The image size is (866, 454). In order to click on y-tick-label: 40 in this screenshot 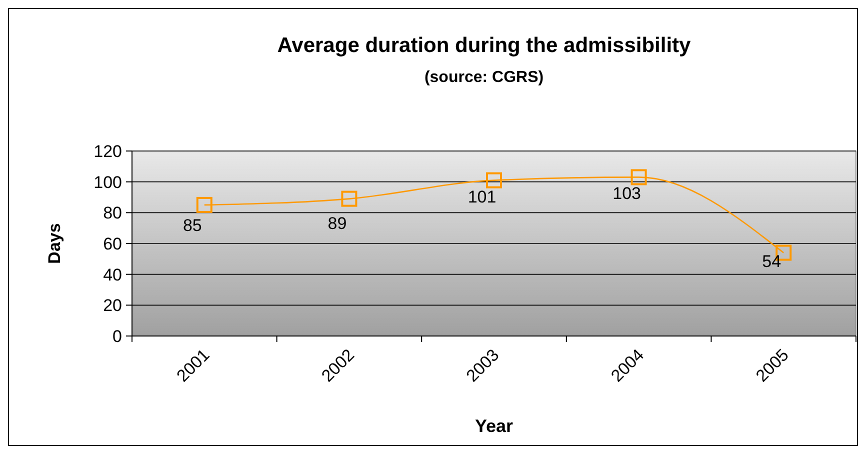, I will do `click(112, 274)`.